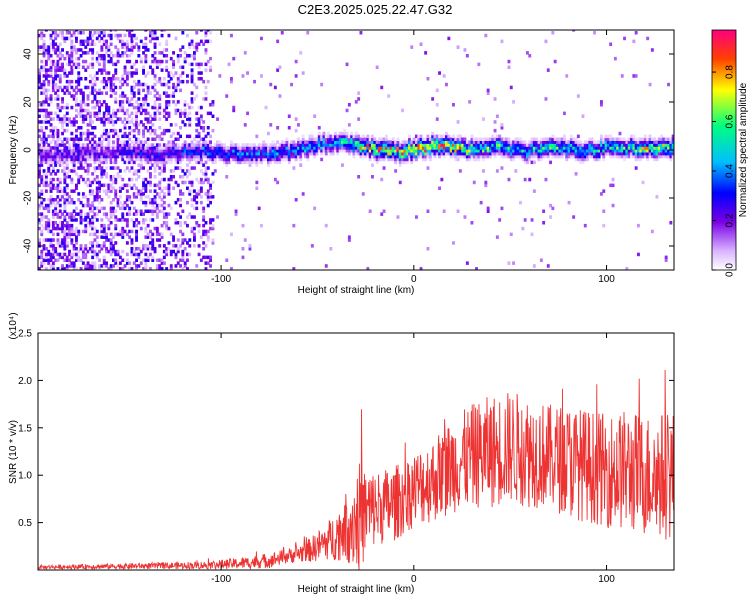  What do you see at coordinates (221, 579) in the screenshot?
I see `x-tick-label: -100` at bounding box center [221, 579].